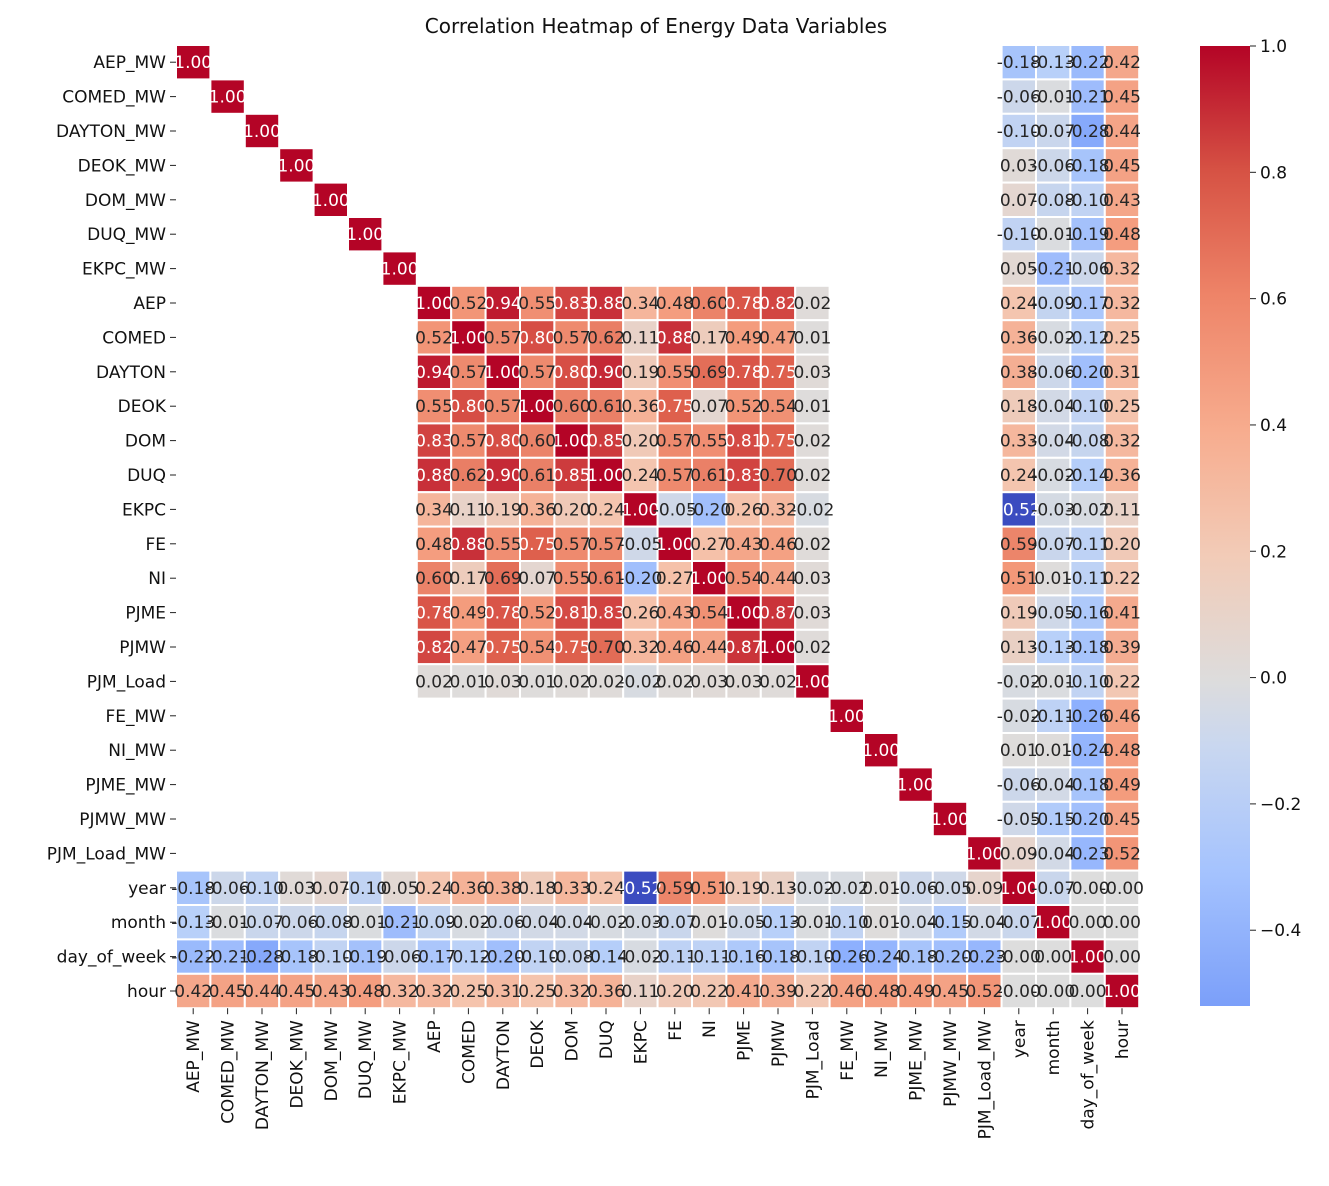 This screenshot has width=1329, height=1186. What do you see at coordinates (122, 166) in the screenshot?
I see `y-tick-label: DEOK_MW` at bounding box center [122, 166].